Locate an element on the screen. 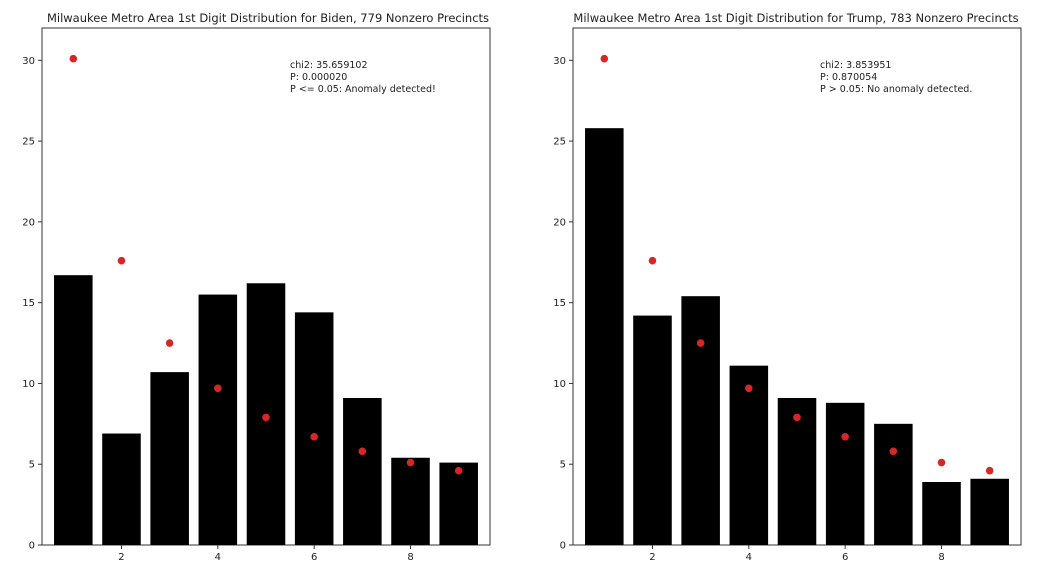 This screenshot has height=563, width=1060. annotation-verdict: P > 0.05: No anomaly detected. is located at coordinates (896, 89).